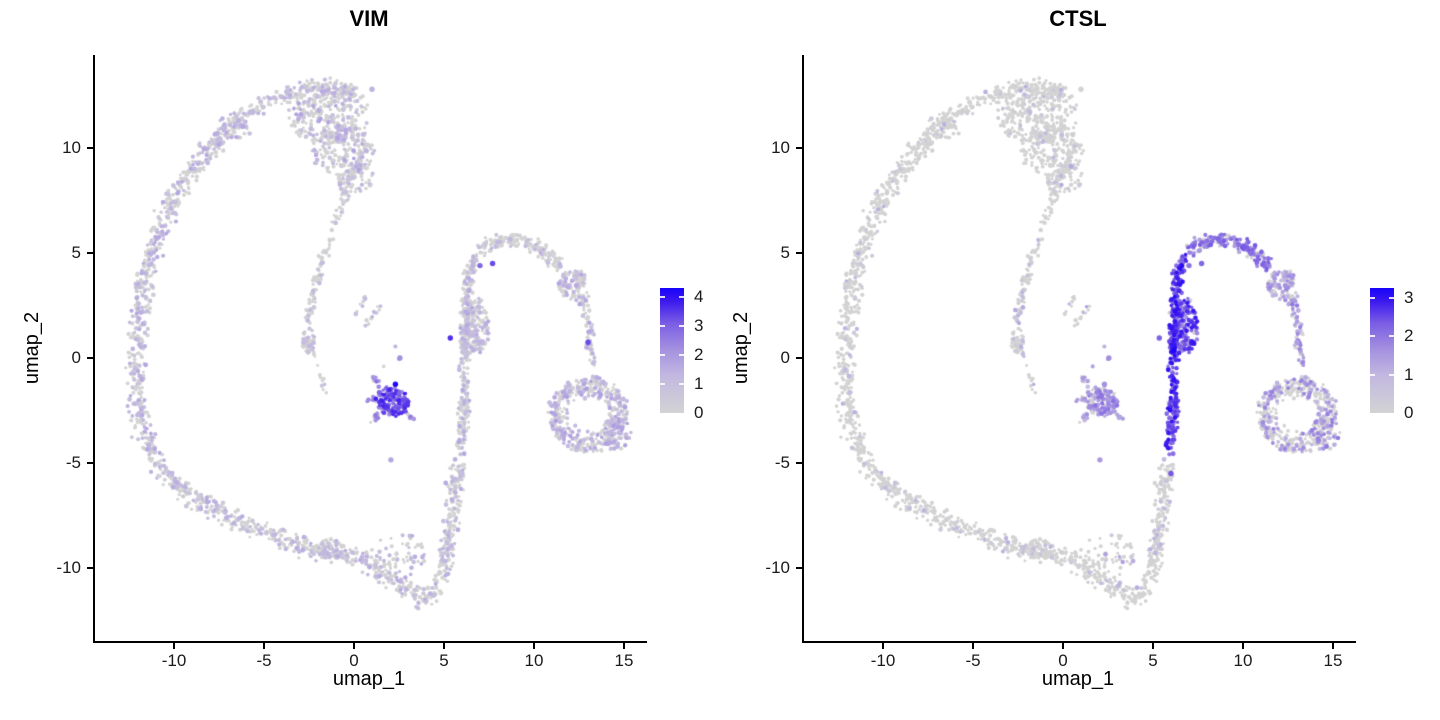  I want to click on colorbar-tick-label: 4, so click(699, 296).